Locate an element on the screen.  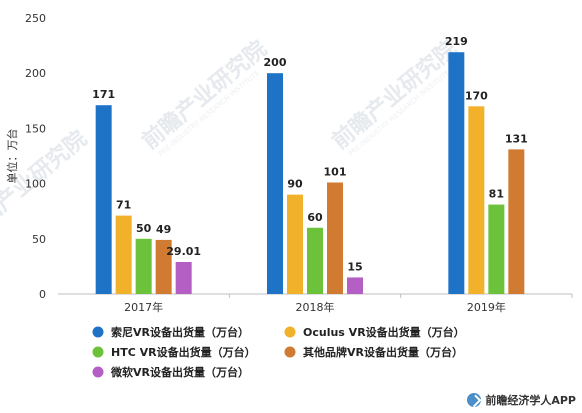
y-tick-label: 150 is located at coordinates (35, 128).